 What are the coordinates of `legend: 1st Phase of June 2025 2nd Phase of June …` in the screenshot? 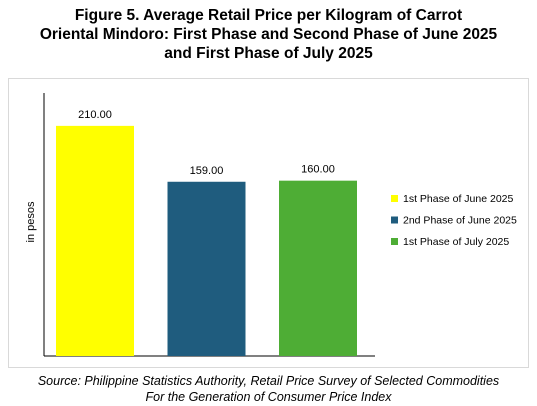 It's located at (454, 220).